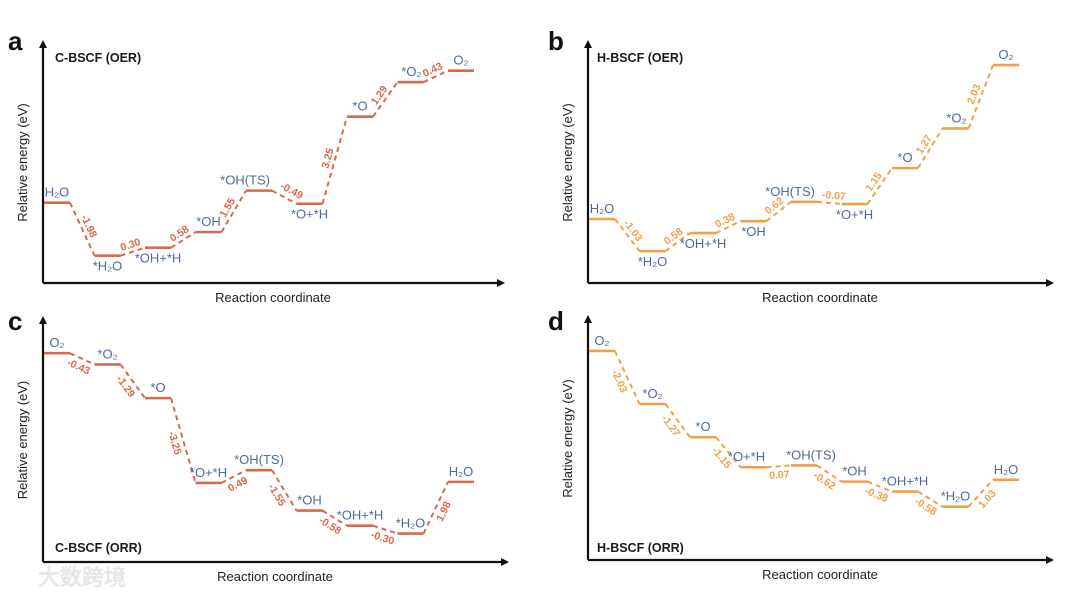  Describe the element at coordinates (88, 226) in the screenshot. I see `energy-change-label: -1.98` at that location.